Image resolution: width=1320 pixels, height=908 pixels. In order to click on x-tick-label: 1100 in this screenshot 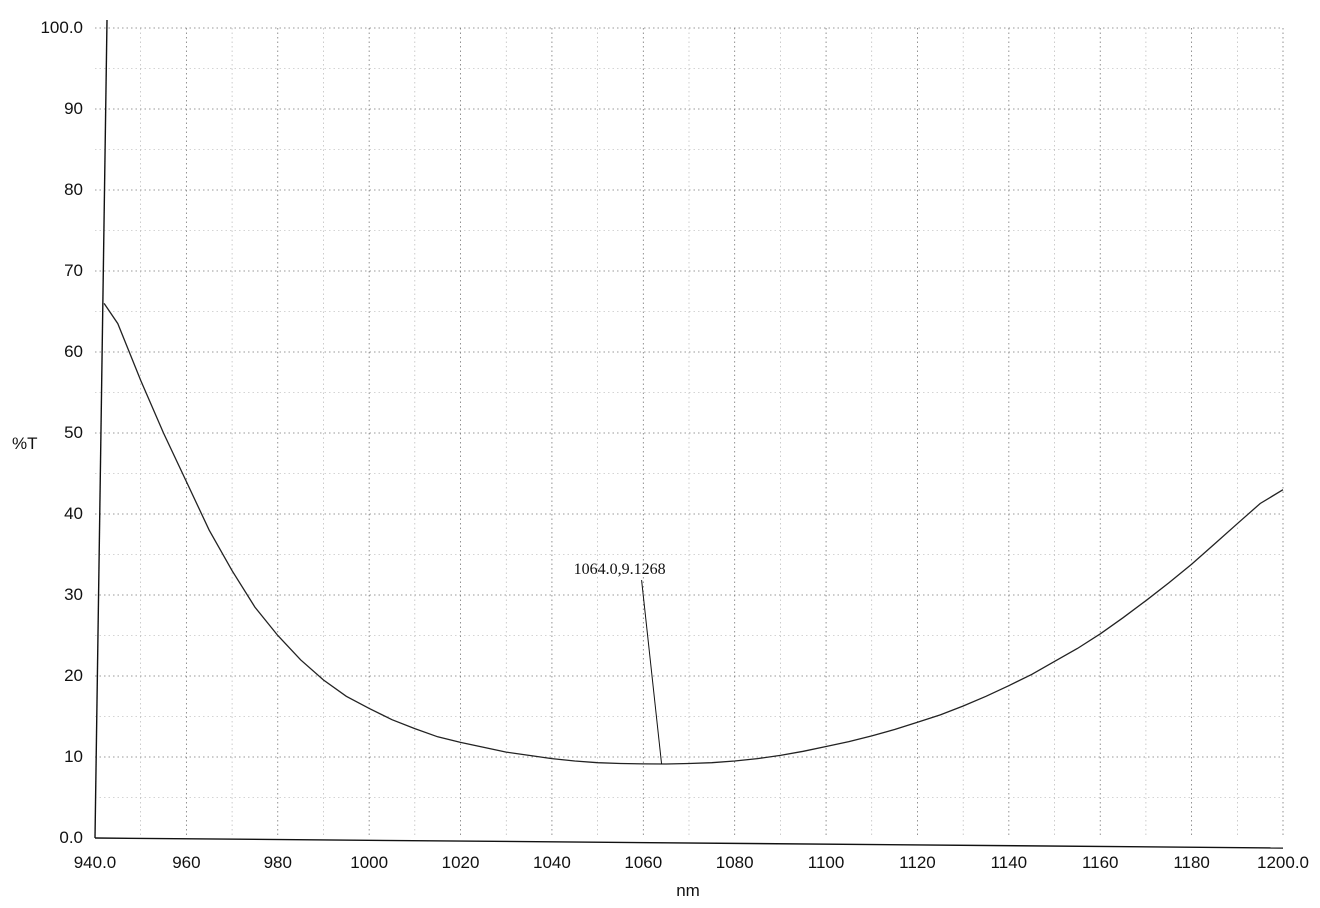, I will do `click(826, 862)`.